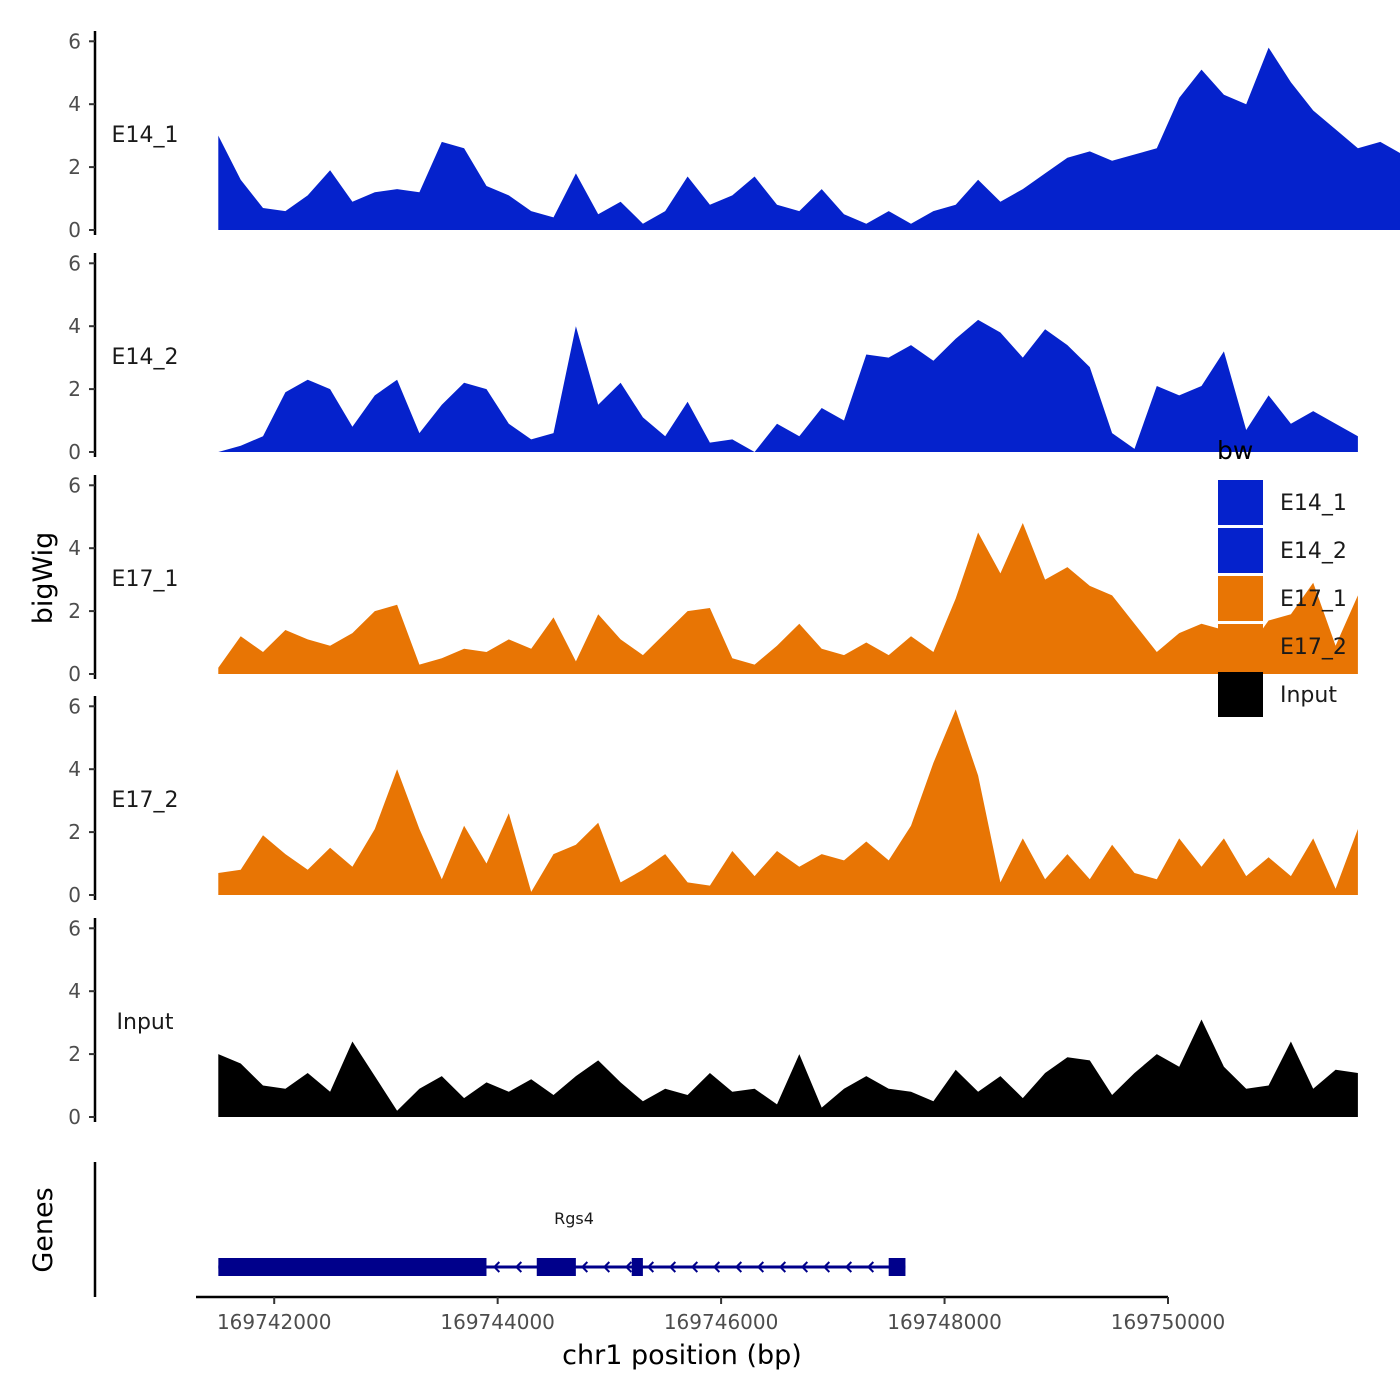  I want to click on x-tick-label: 169746000, so click(721, 1322).